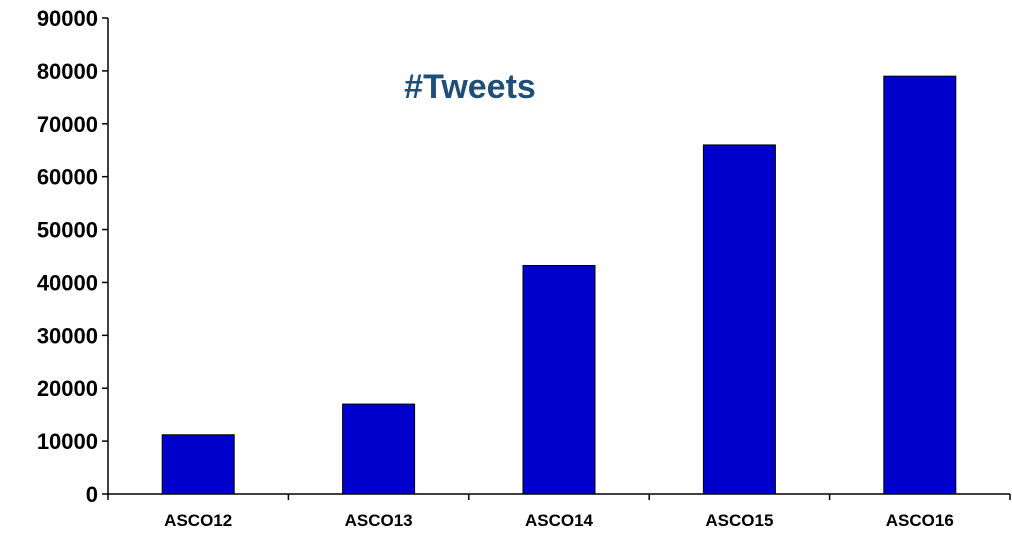 This screenshot has height=539, width=1012. What do you see at coordinates (67, 441) in the screenshot?
I see `y-tick-label: 10000` at bounding box center [67, 441].